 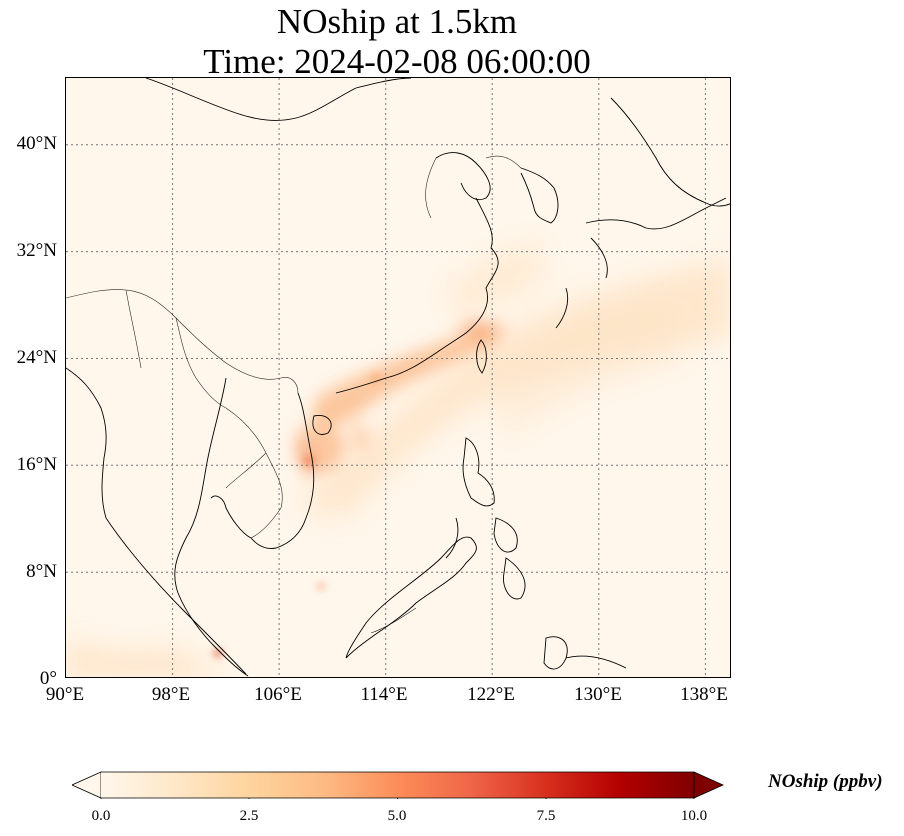 I want to click on colorbar-tick-0: 0.0, so click(x=101, y=816).